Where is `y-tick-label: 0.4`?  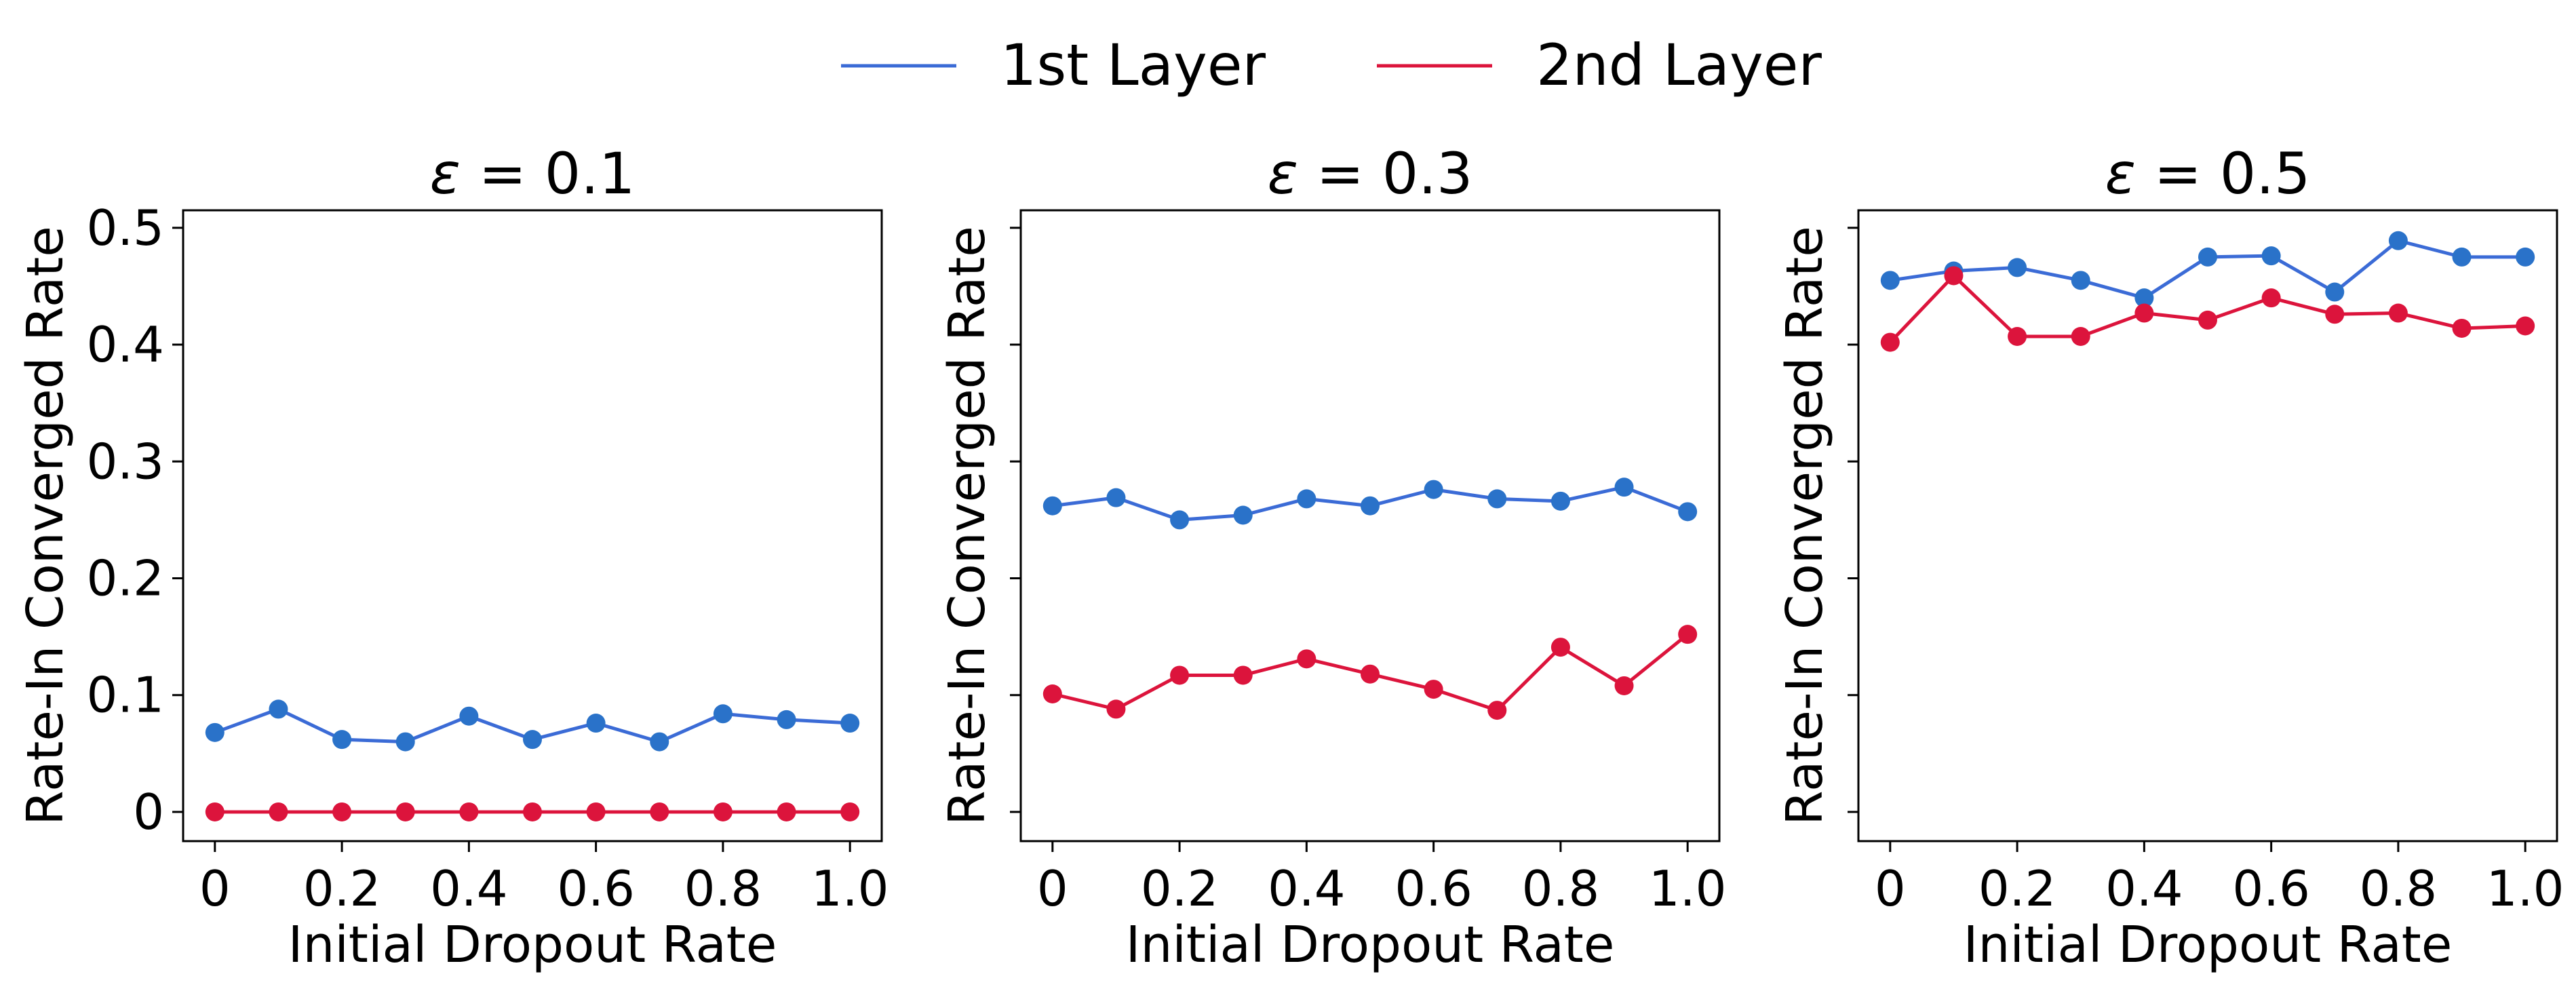
y-tick-label: 0.4 is located at coordinates (125, 345).